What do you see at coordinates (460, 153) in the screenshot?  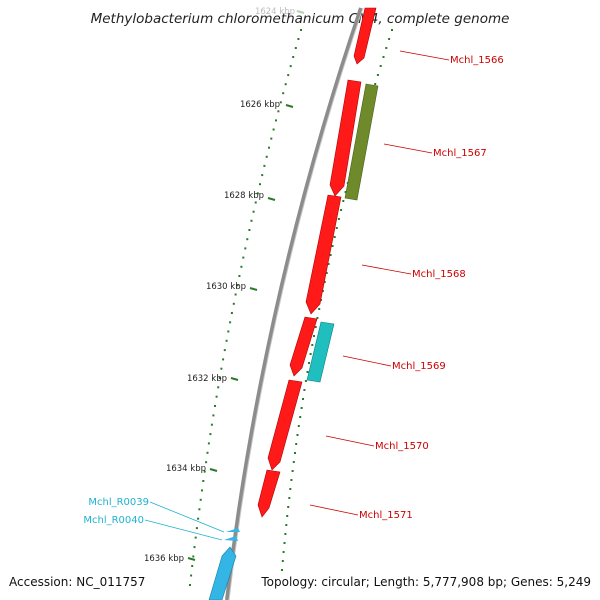 I see `label-mchl-1567: Mchl_1567` at bounding box center [460, 153].